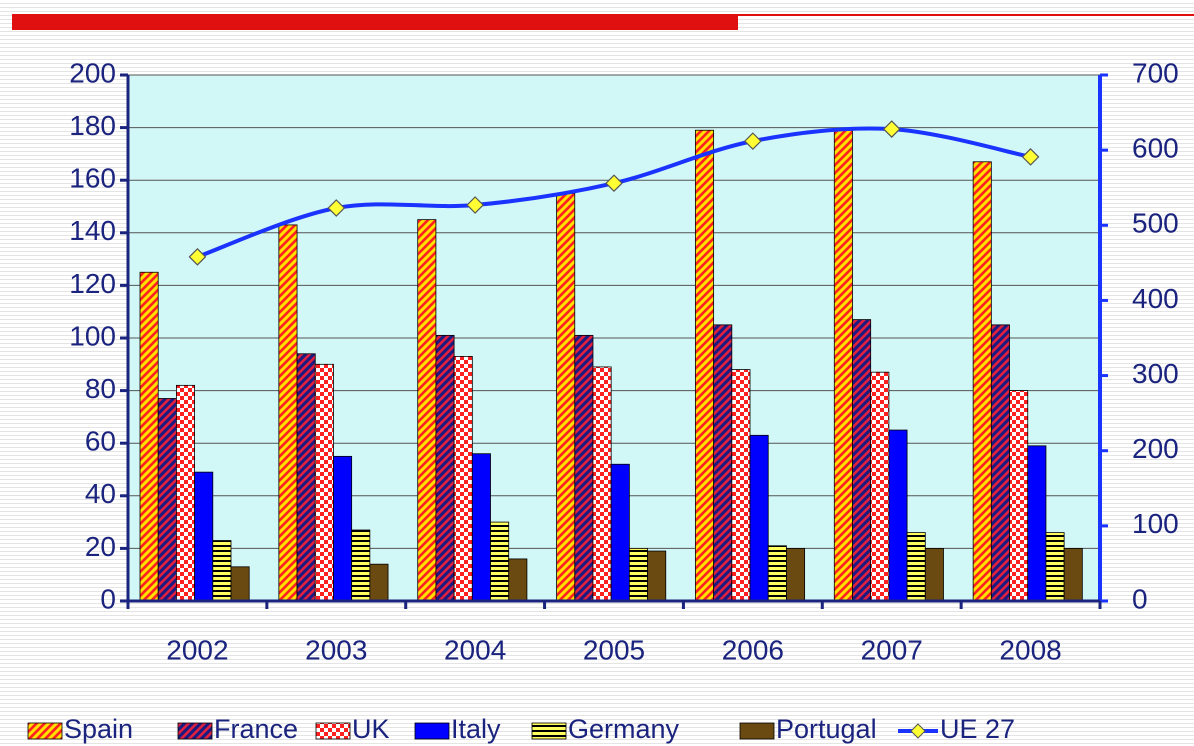 The height and width of the screenshot is (746, 1194). Describe the element at coordinates (92, 72) in the screenshot. I see `y-tick-label: 200` at that location.